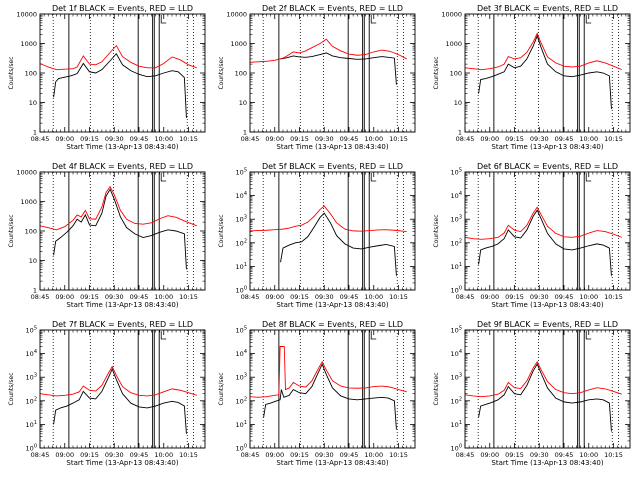 The image size is (640, 480). What do you see at coordinates (35, 133) in the screenshot?
I see `y-tick-label: 1` at bounding box center [35, 133].